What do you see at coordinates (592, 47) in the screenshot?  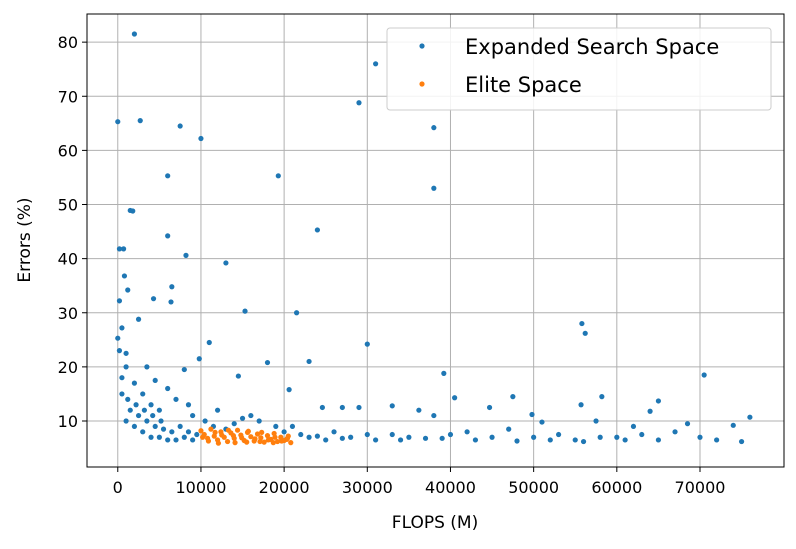 I see `legend-label: Expanded Search Space` at bounding box center [592, 47].